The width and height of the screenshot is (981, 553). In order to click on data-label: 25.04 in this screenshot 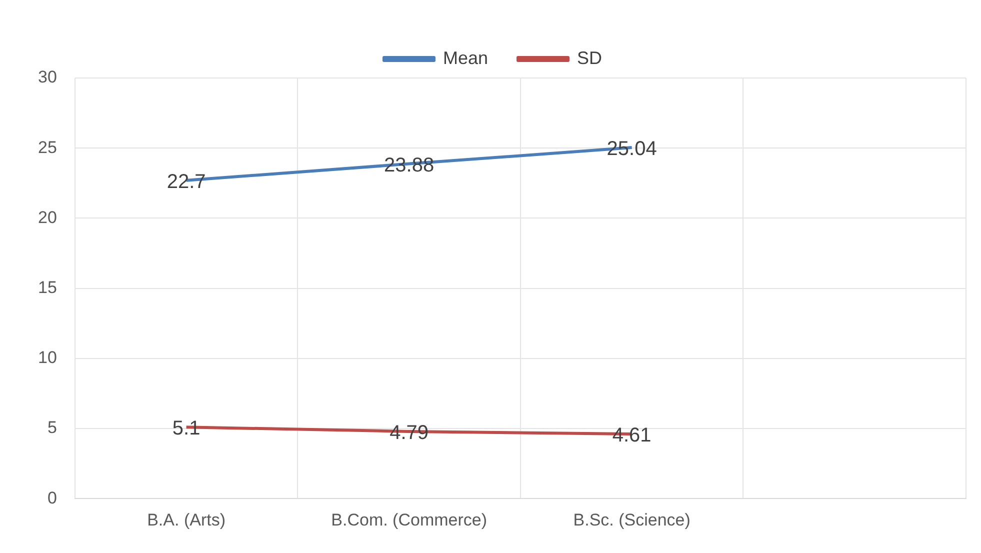, I will do `click(631, 149)`.